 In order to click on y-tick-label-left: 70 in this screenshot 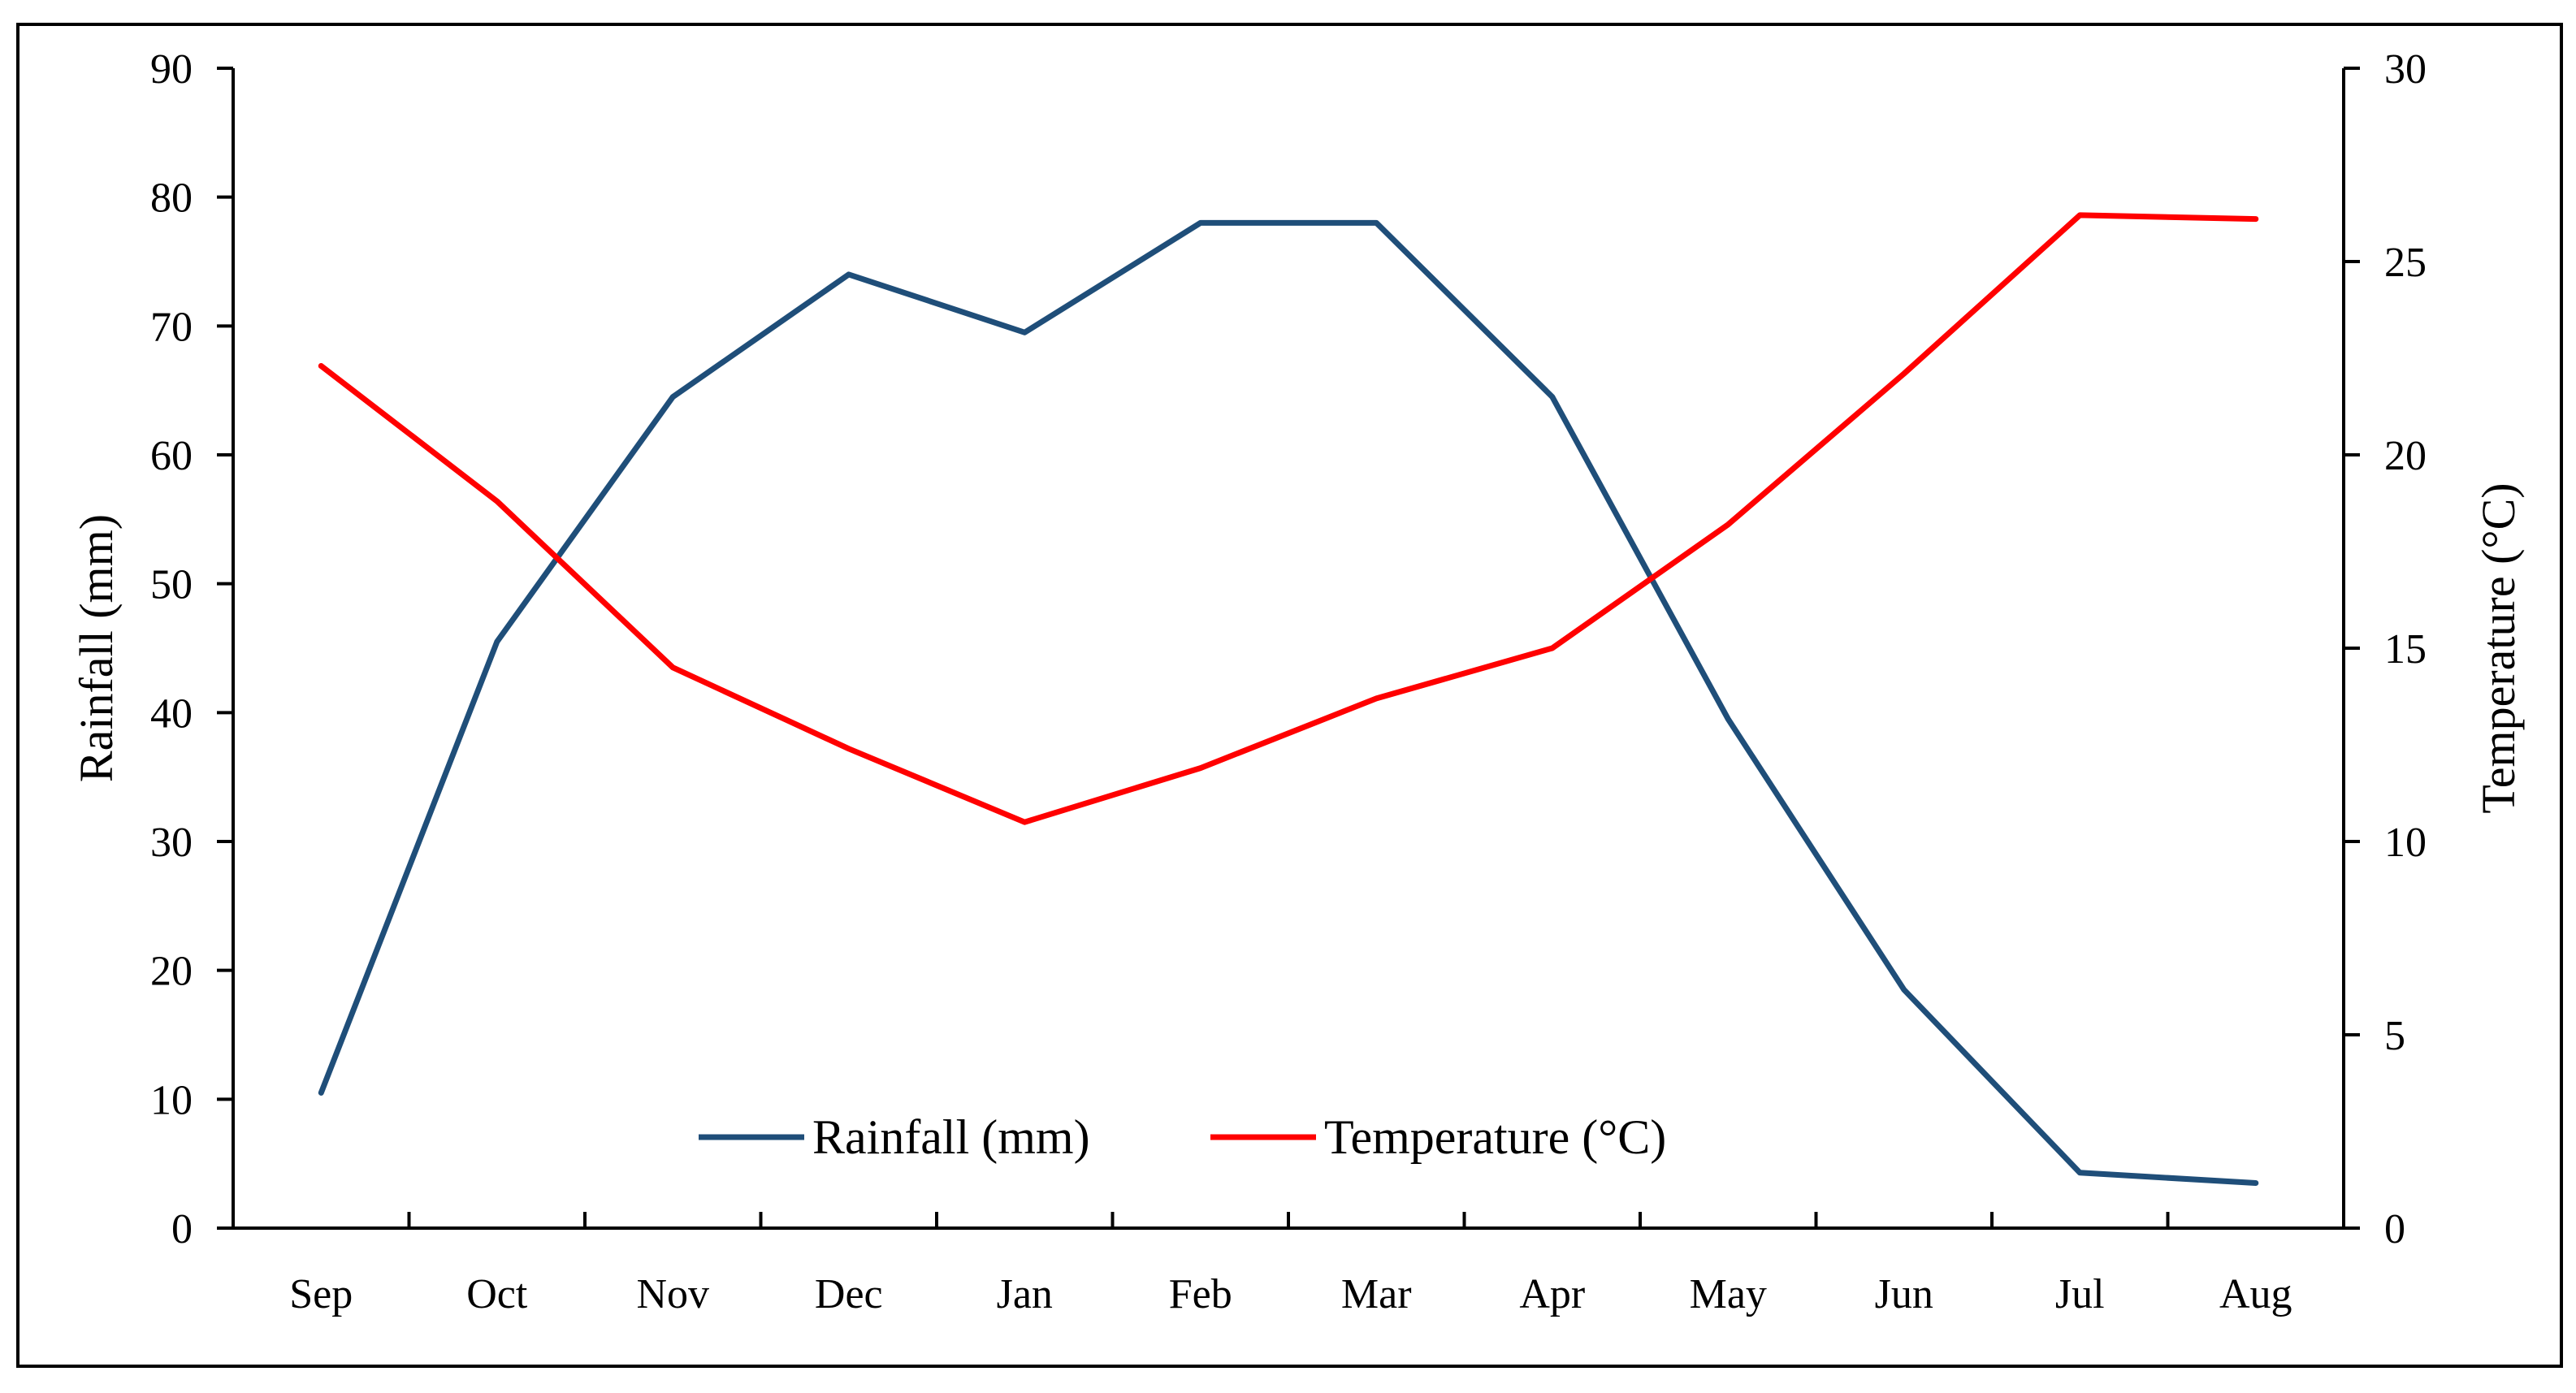, I will do `click(171, 327)`.